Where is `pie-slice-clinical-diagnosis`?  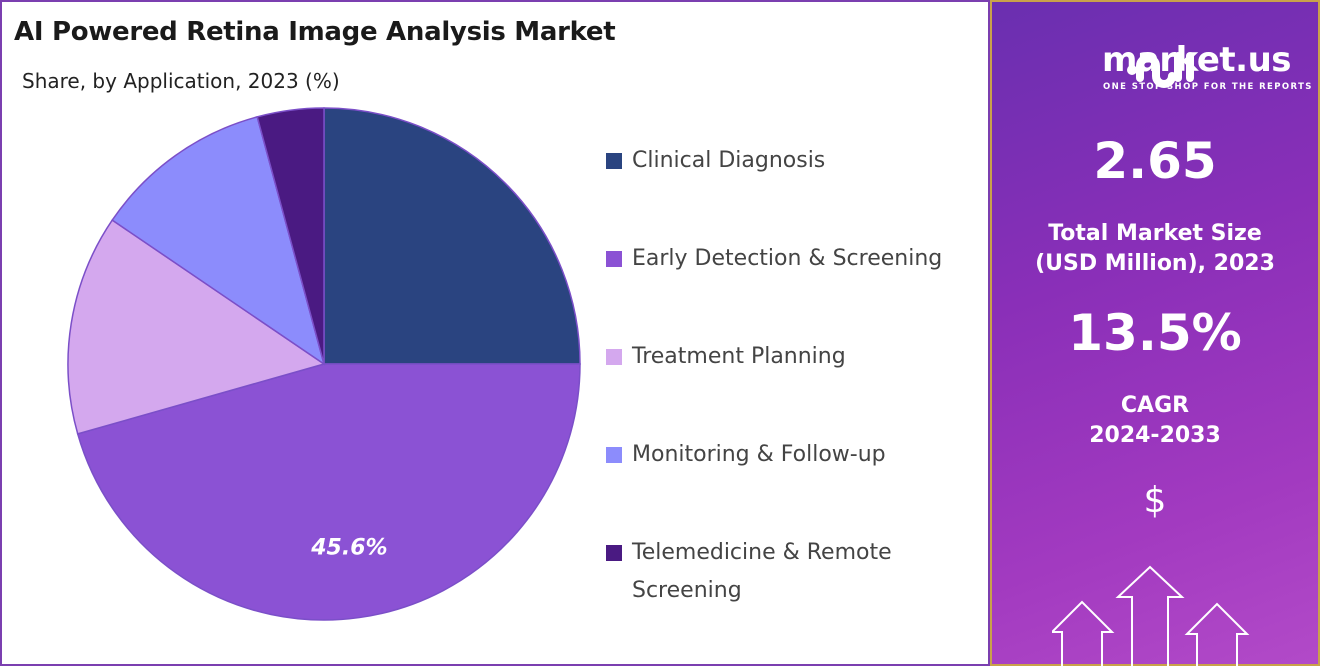 pie-slice-clinical-diagnosis is located at coordinates (452, 236).